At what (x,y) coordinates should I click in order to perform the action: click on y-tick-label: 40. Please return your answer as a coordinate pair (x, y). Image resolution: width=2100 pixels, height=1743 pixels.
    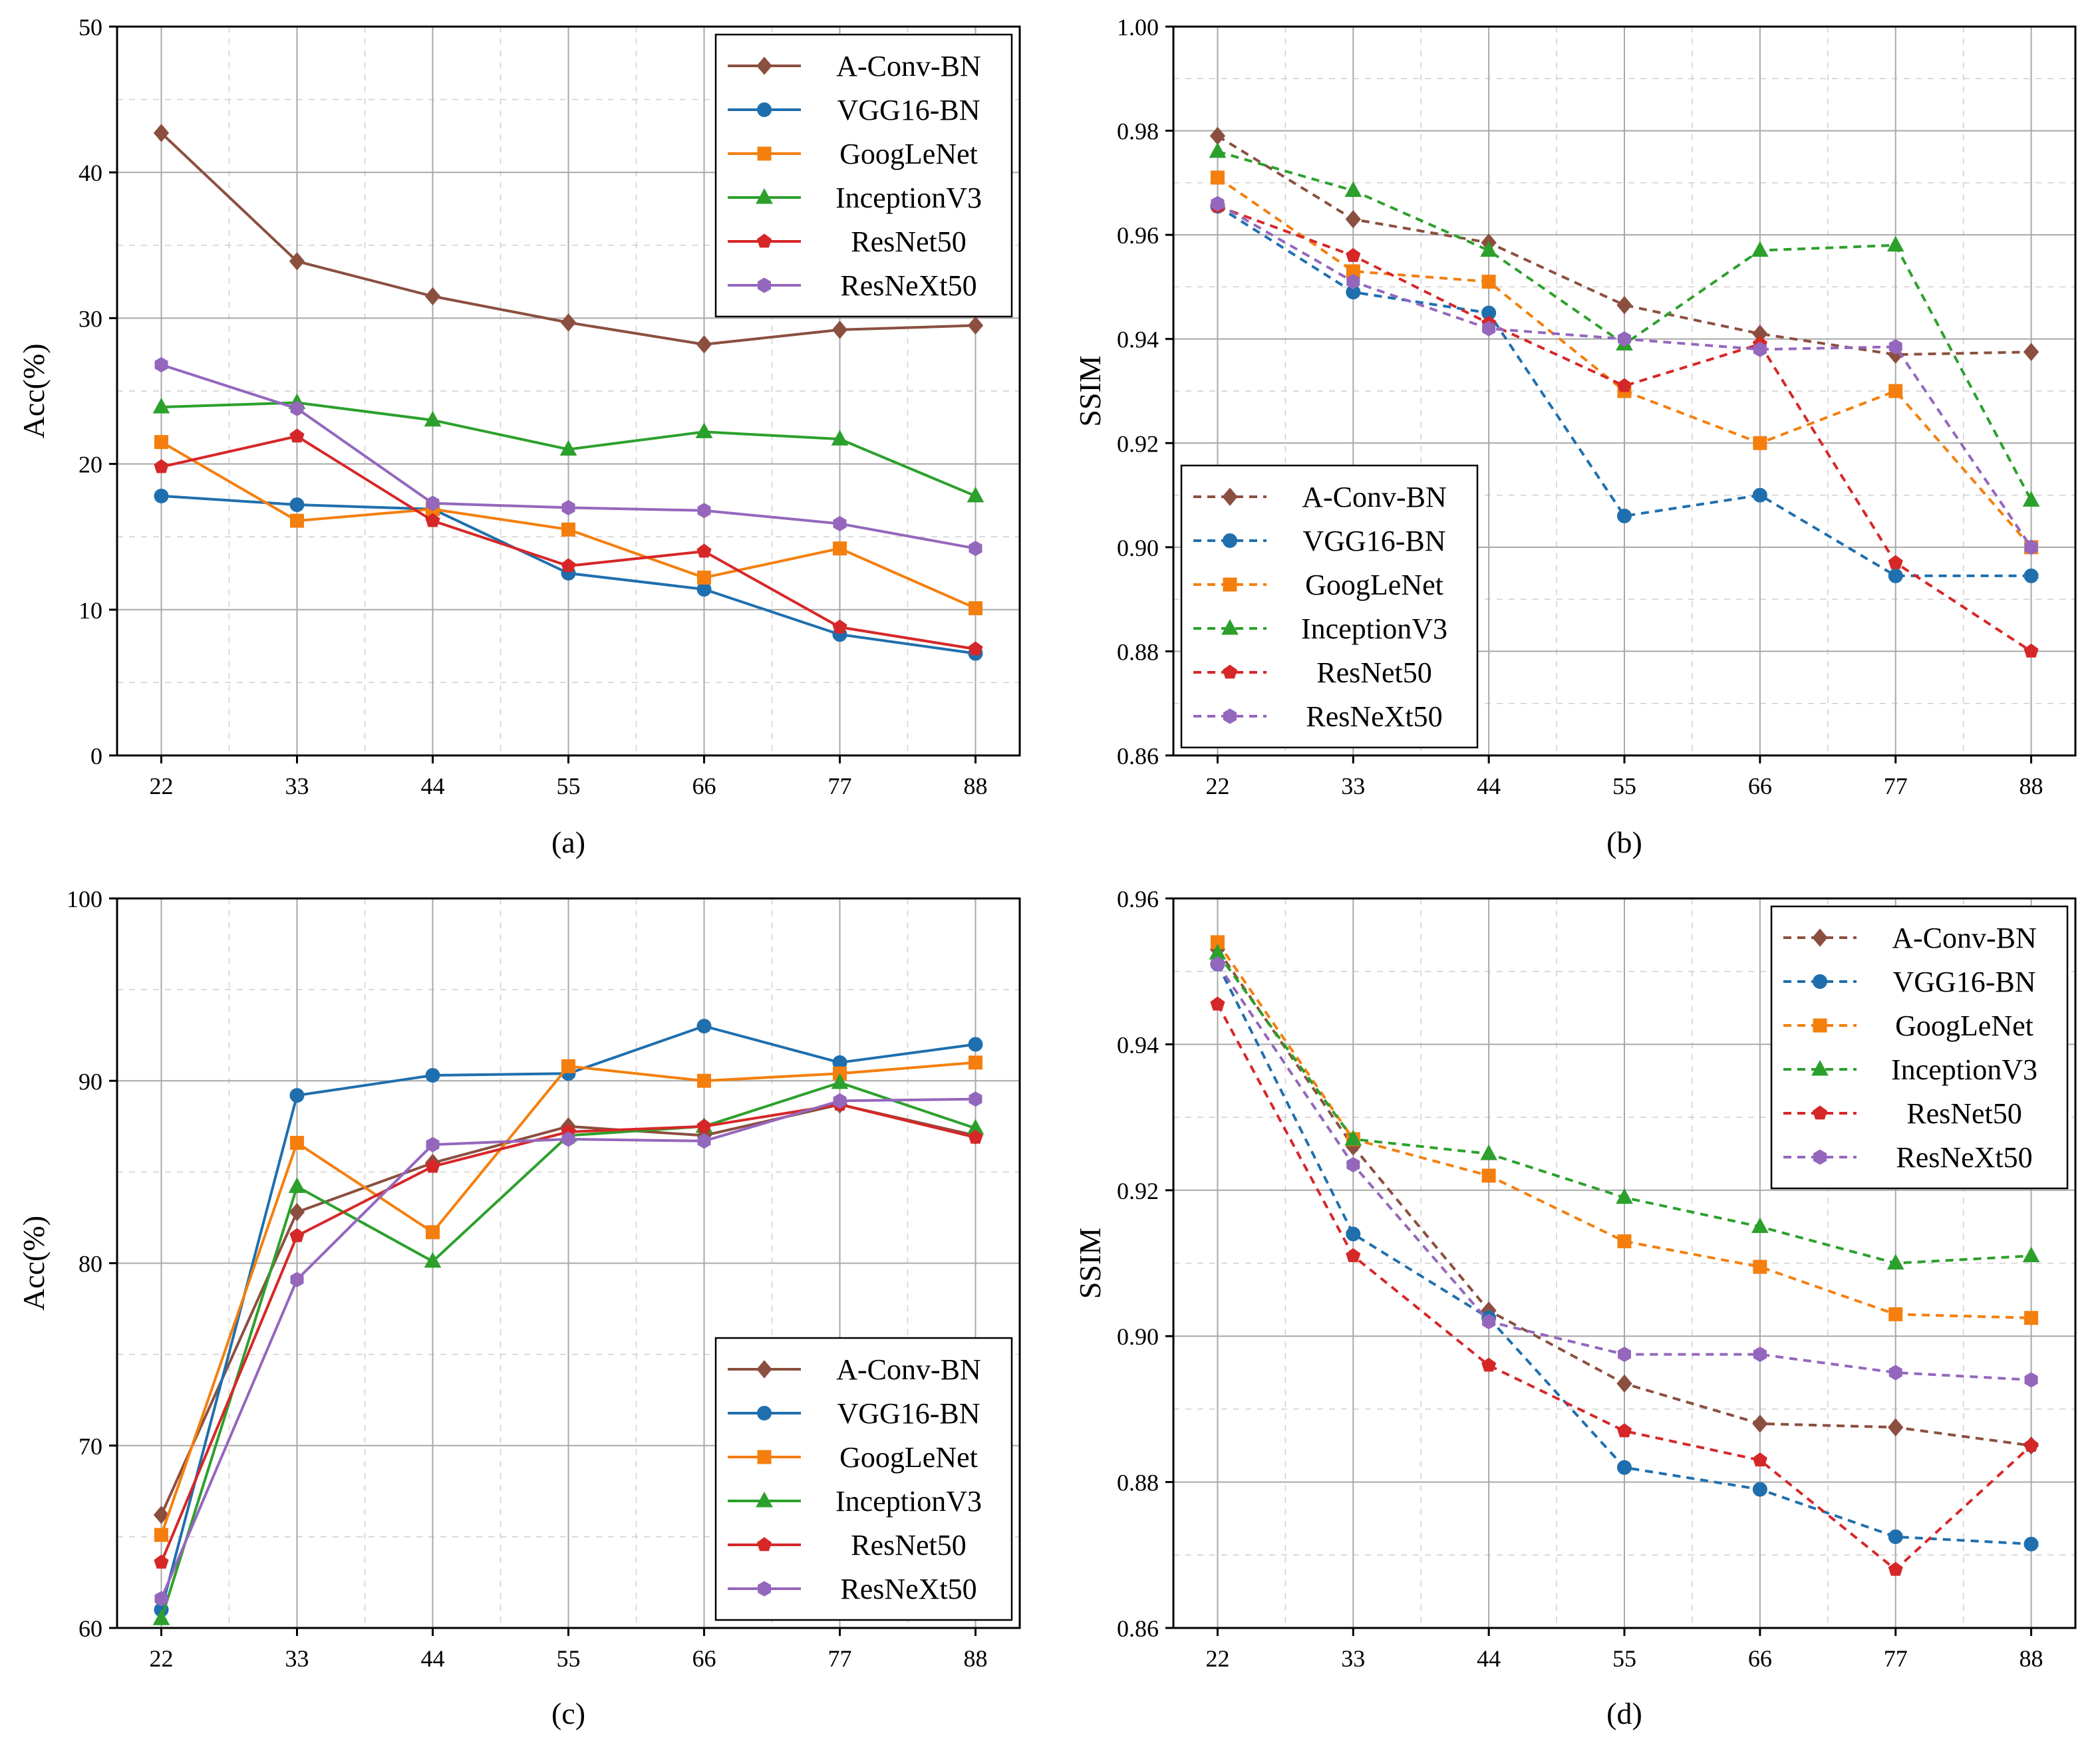
    Looking at the image, I should click on (90, 173).